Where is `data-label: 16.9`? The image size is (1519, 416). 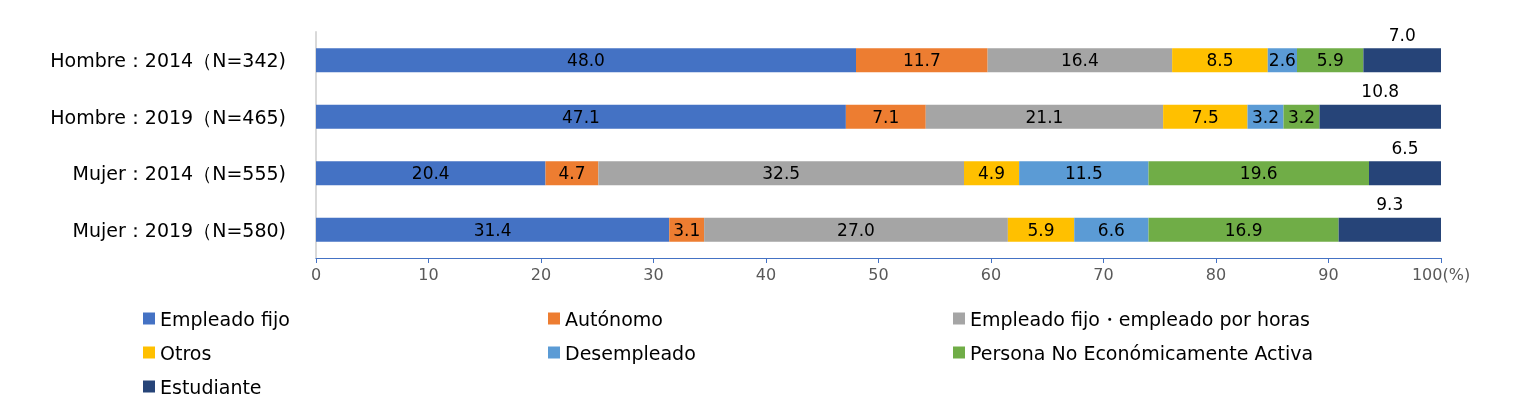
data-label: 16.9 is located at coordinates (1243, 229).